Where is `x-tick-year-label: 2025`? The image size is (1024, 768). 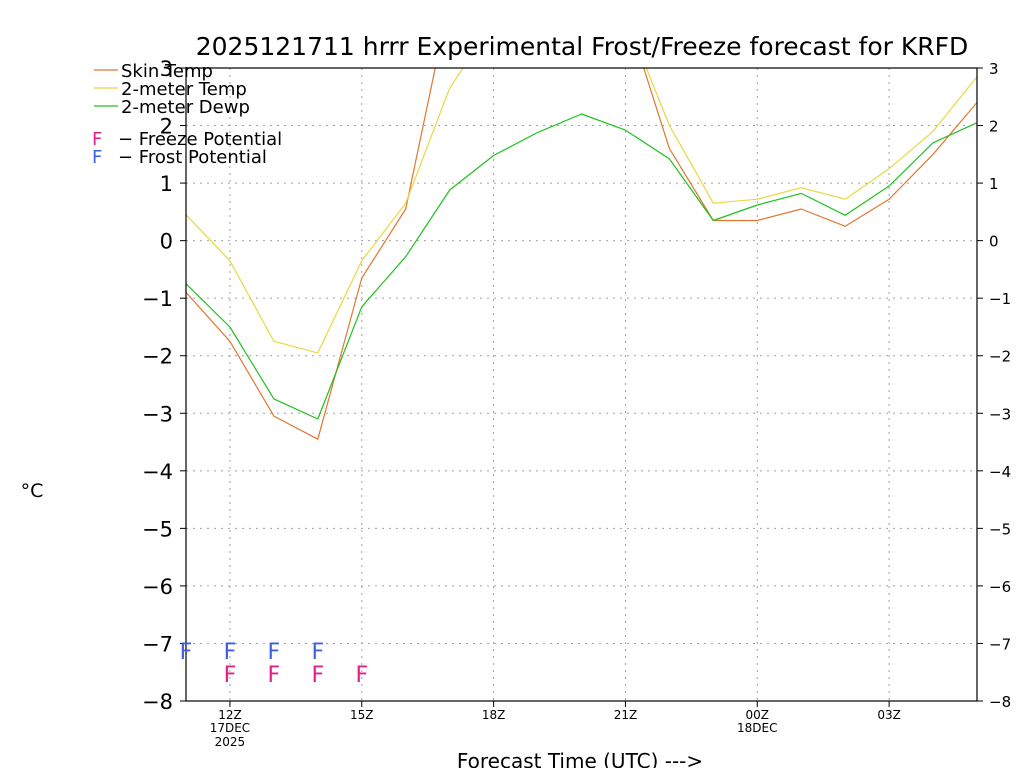
x-tick-year-label: 2025 is located at coordinates (230, 742).